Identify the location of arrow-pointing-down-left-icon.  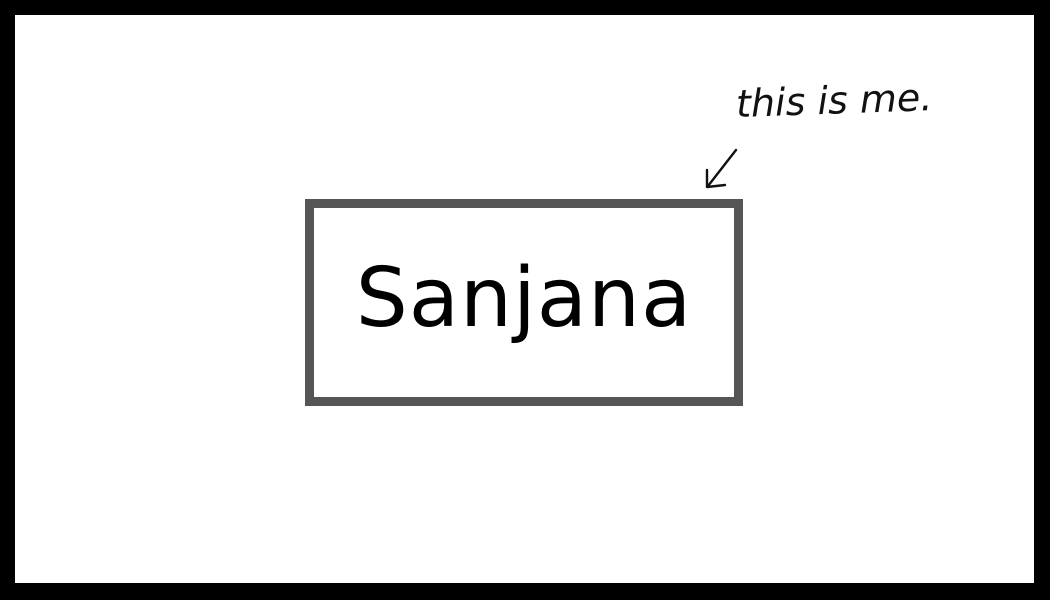
(721, 168).